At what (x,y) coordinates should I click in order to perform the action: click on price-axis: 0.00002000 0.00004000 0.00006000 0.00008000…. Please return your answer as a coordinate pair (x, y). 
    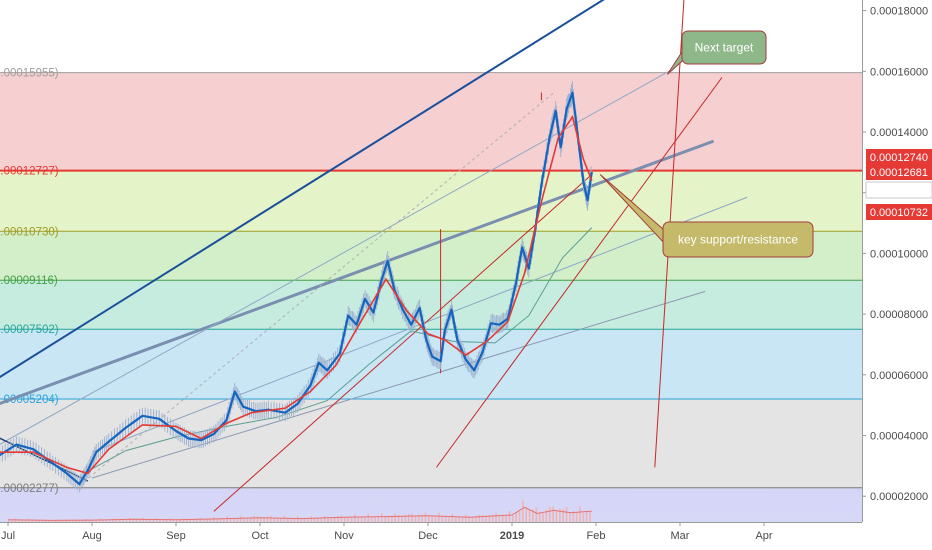
    Looking at the image, I should click on (897, 275).